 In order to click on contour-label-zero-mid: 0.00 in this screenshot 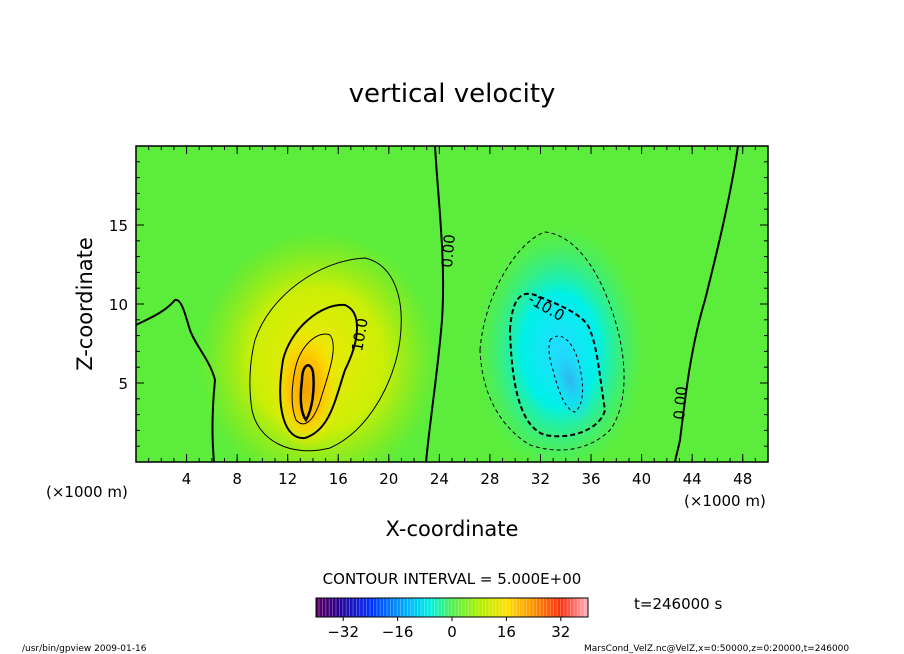, I will do `click(448, 251)`.